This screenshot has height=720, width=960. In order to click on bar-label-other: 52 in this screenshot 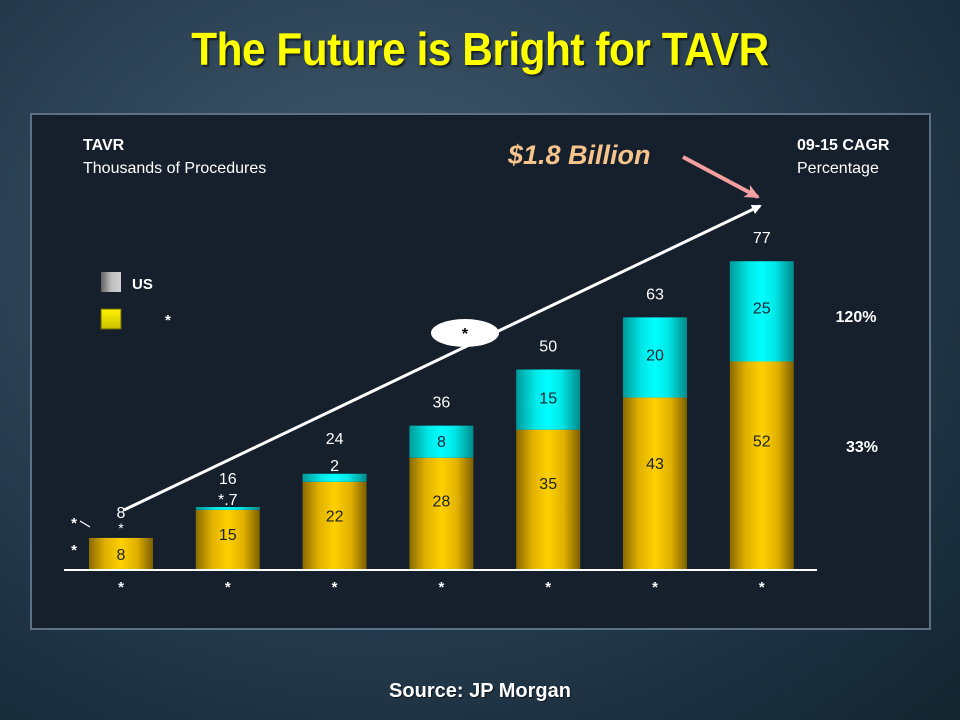, I will do `click(762, 442)`.